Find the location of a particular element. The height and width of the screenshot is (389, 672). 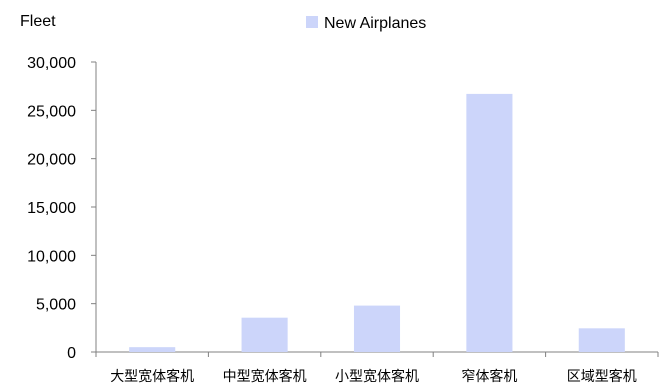

legend-label: New Airplanes is located at coordinates (375, 23).